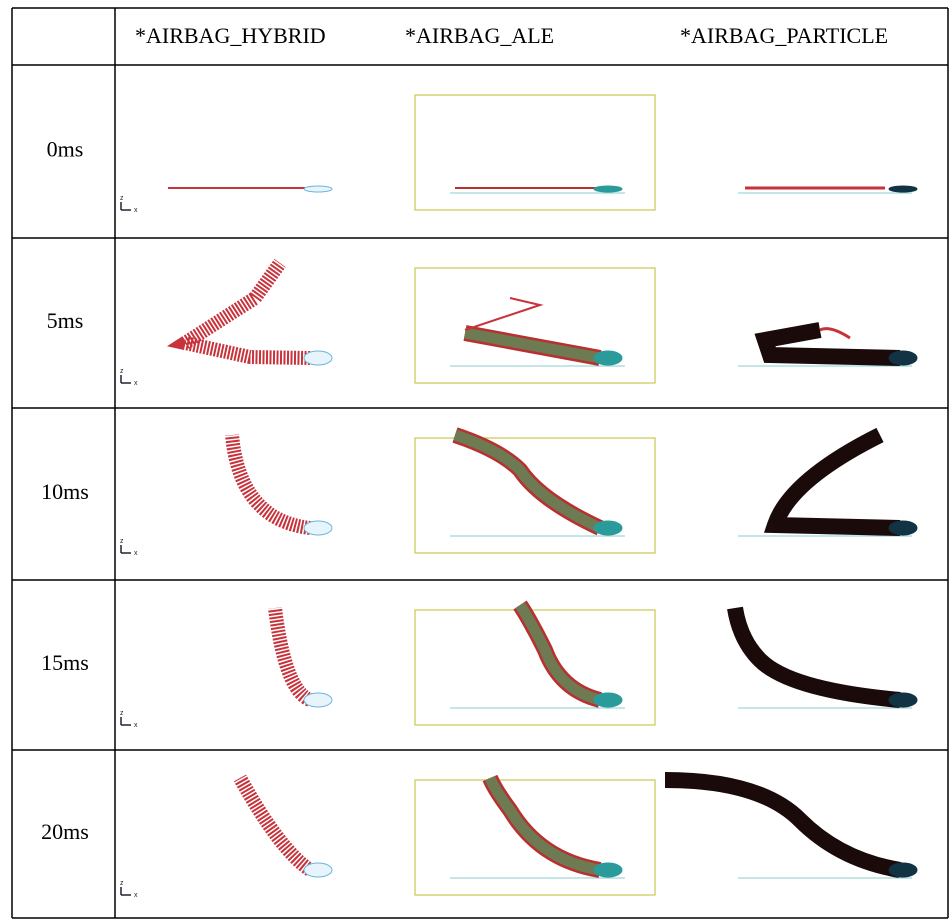 This screenshot has height=920, width=952. I want to click on row-label: 15ms, so click(65, 662).